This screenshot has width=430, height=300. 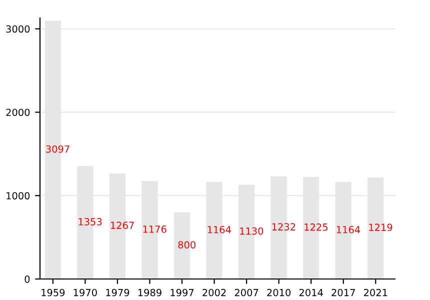 I want to click on data-label: 1130, so click(x=252, y=231).